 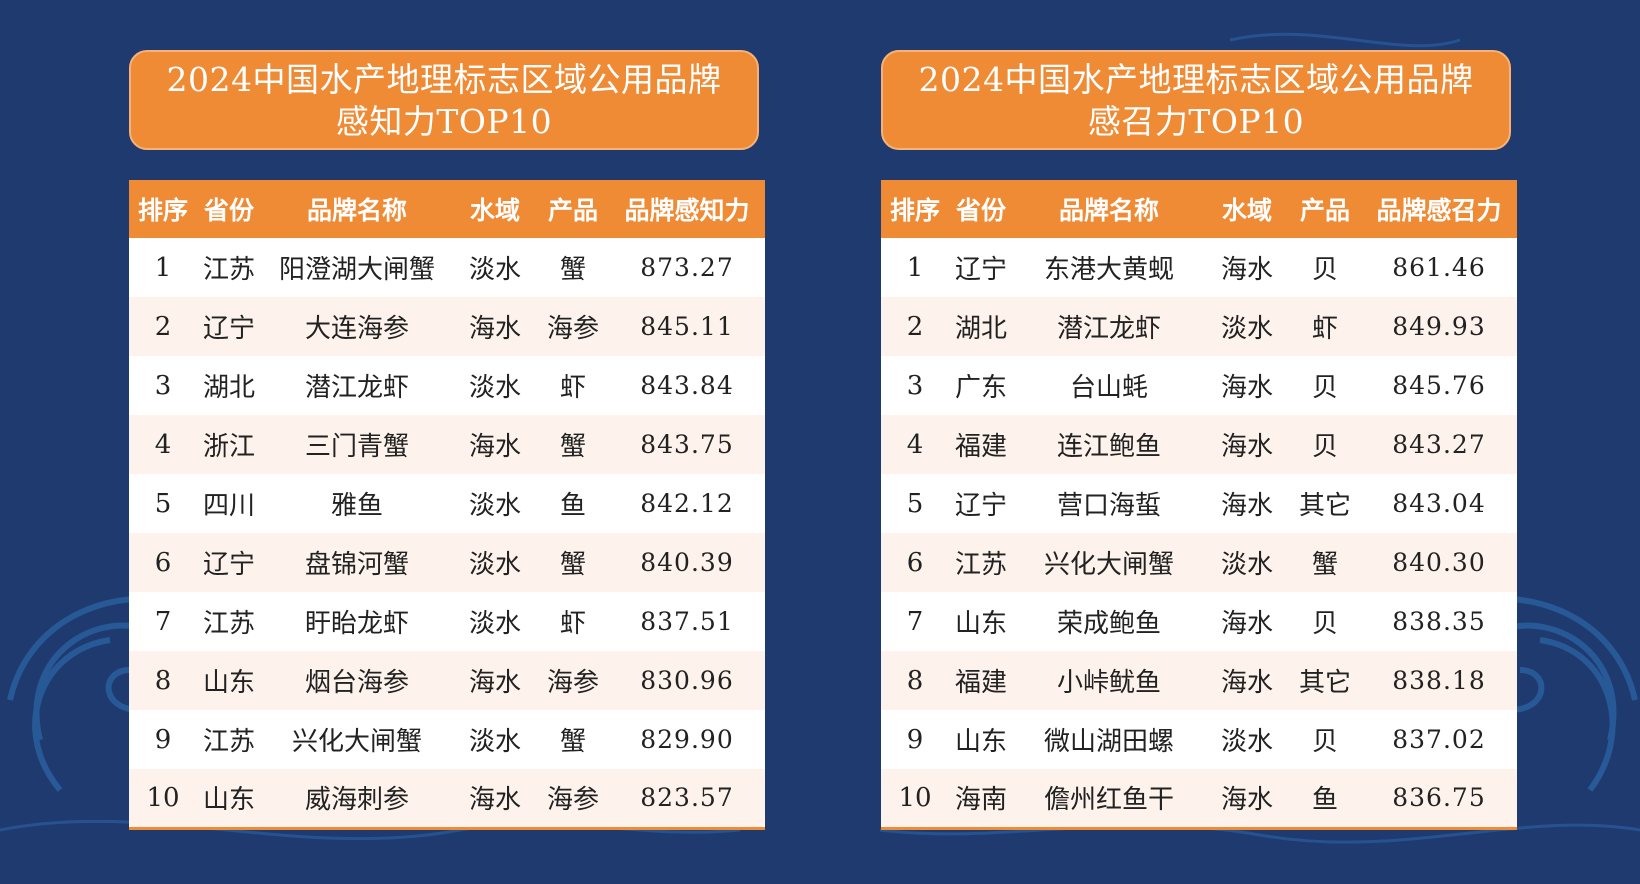 What do you see at coordinates (915, 797) in the screenshot?
I see `rank-cell: 10` at bounding box center [915, 797].